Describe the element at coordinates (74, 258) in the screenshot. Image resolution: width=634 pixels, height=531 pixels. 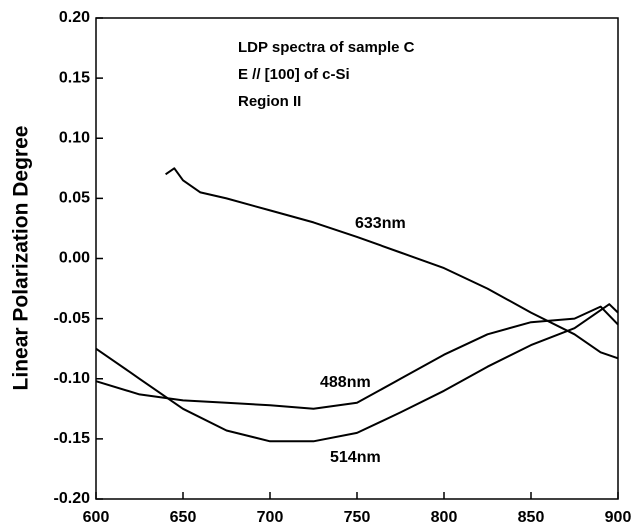
I see `y-tick-label: 0.00` at that location.